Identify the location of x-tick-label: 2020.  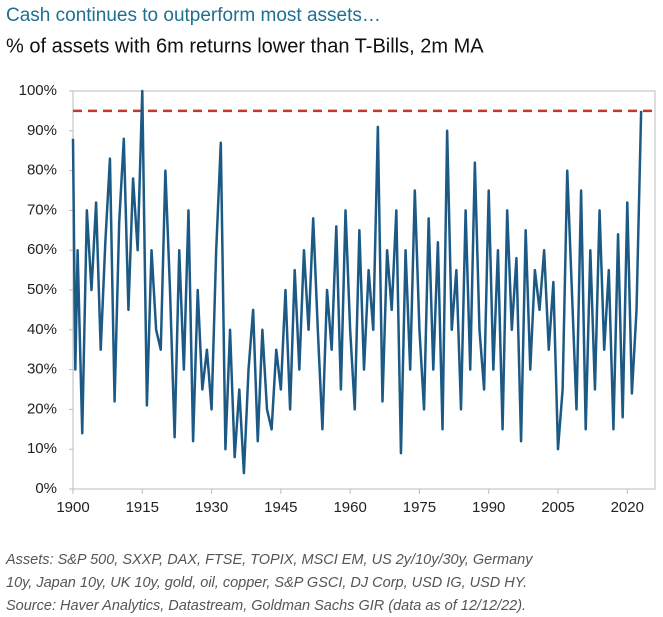
(627, 507).